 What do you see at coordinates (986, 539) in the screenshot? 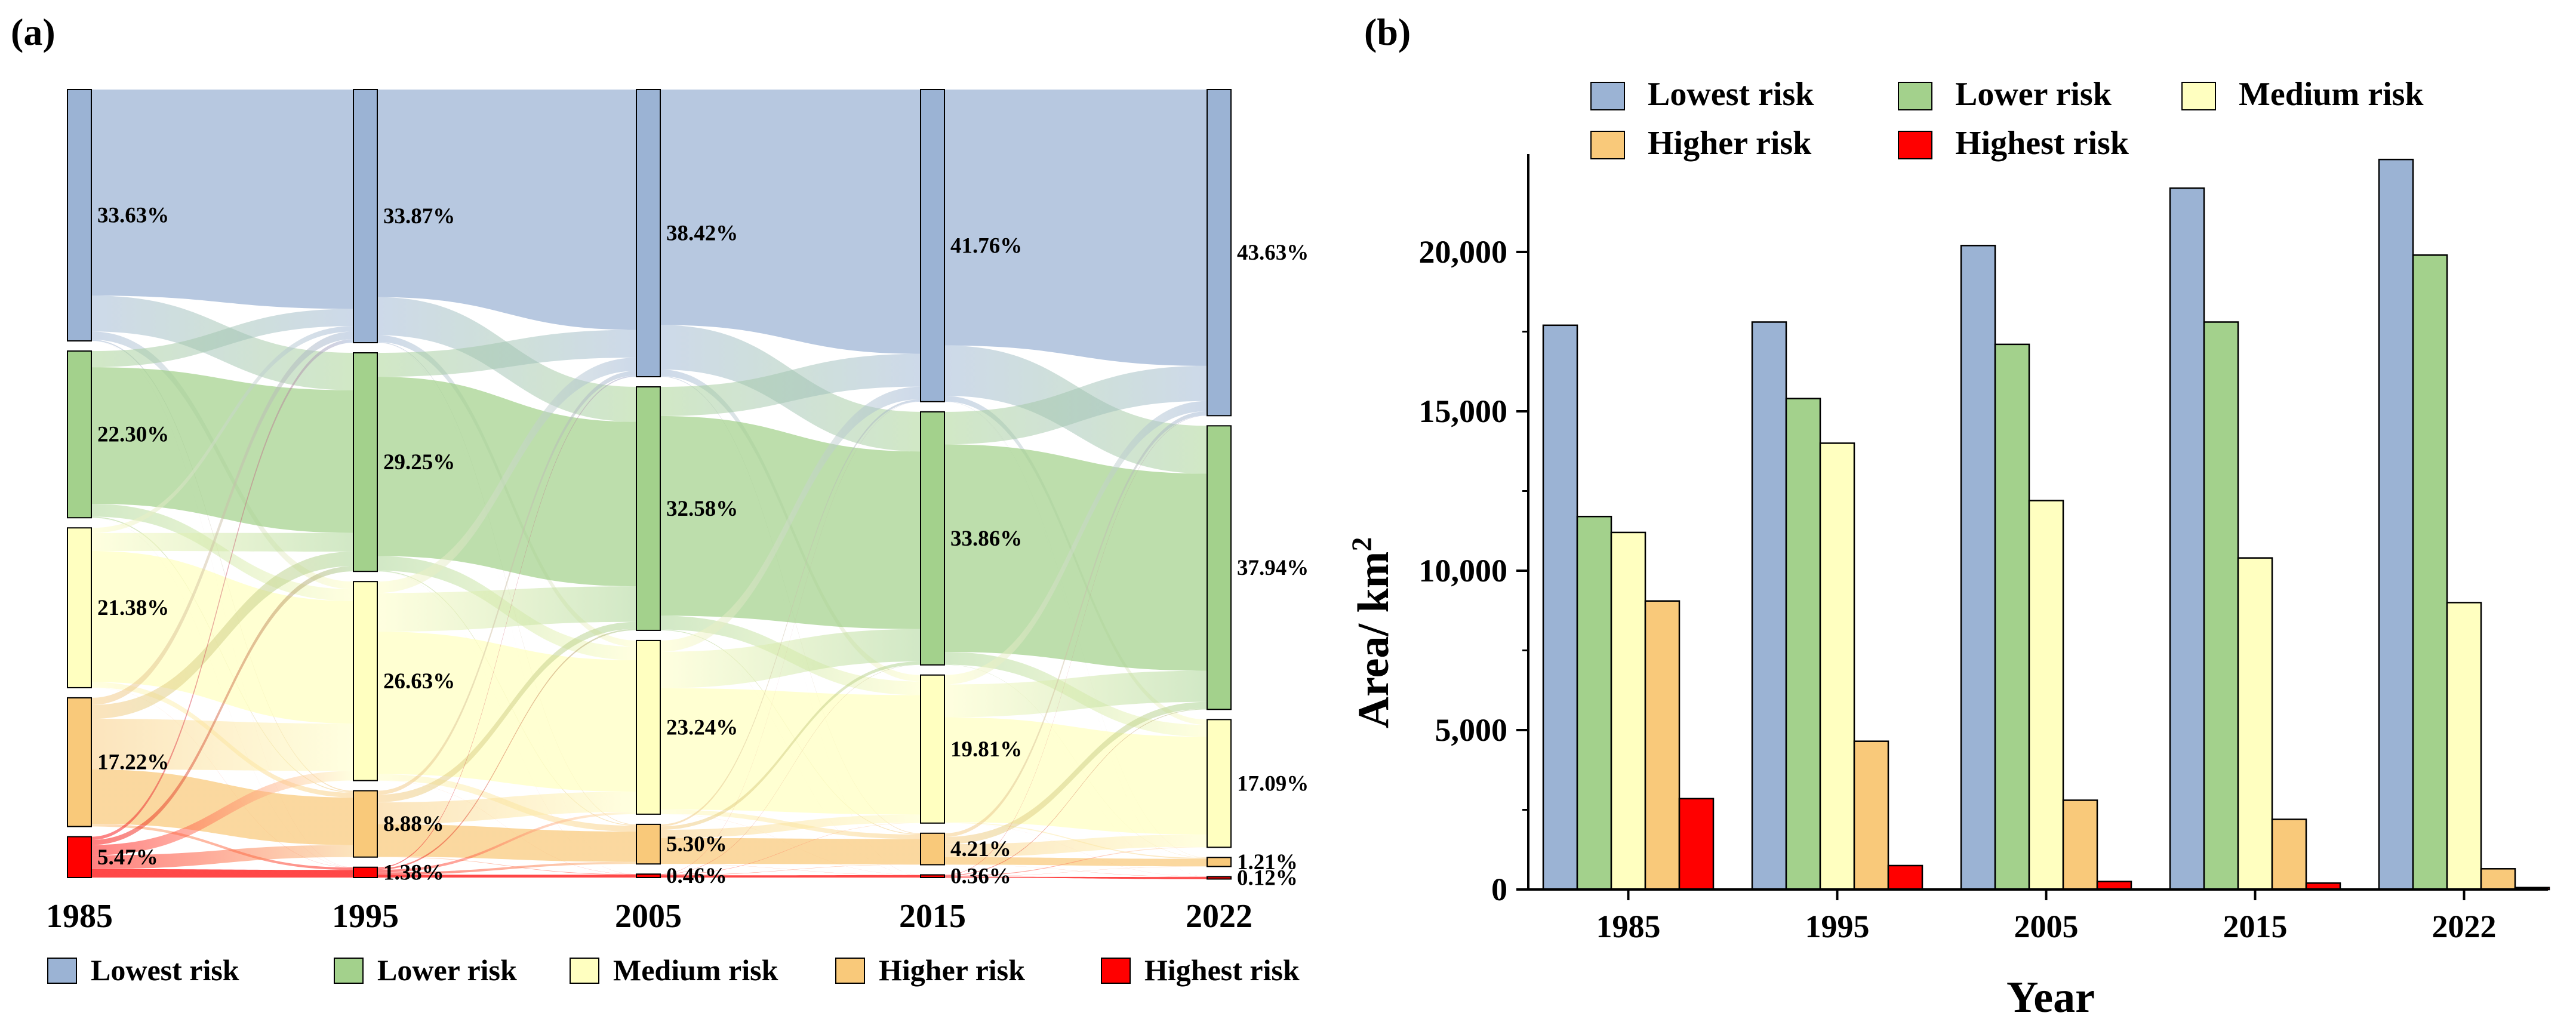
I see `node-pct-2015-lower: 33.86%` at bounding box center [986, 539].